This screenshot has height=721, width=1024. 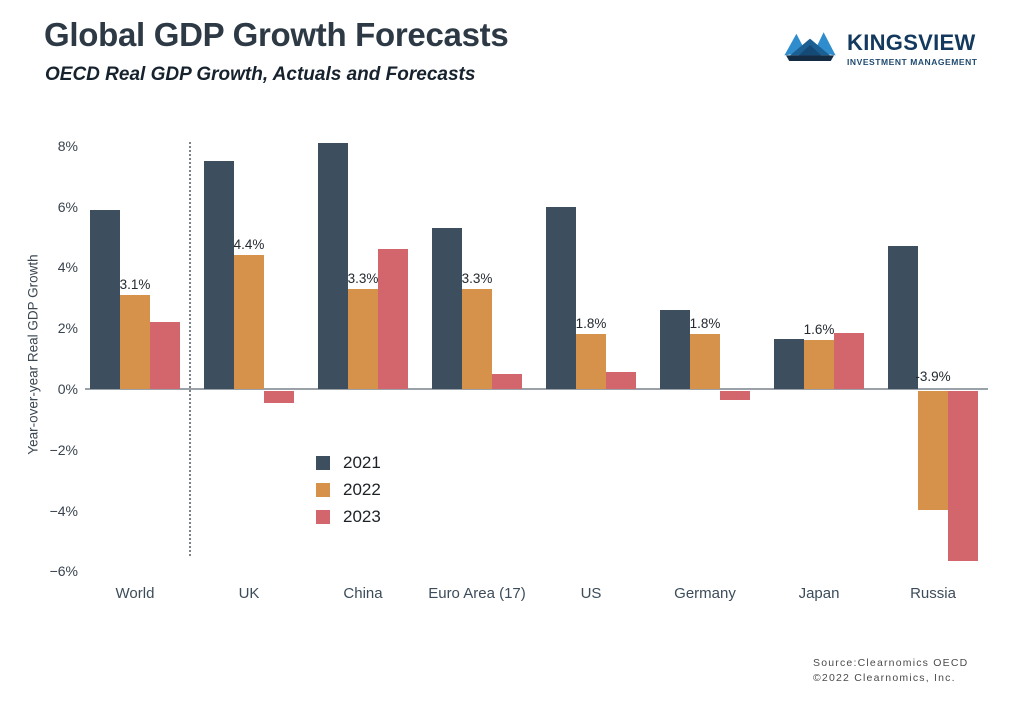 What do you see at coordinates (63, 449) in the screenshot?
I see `y-tick-label: −2%` at bounding box center [63, 449].